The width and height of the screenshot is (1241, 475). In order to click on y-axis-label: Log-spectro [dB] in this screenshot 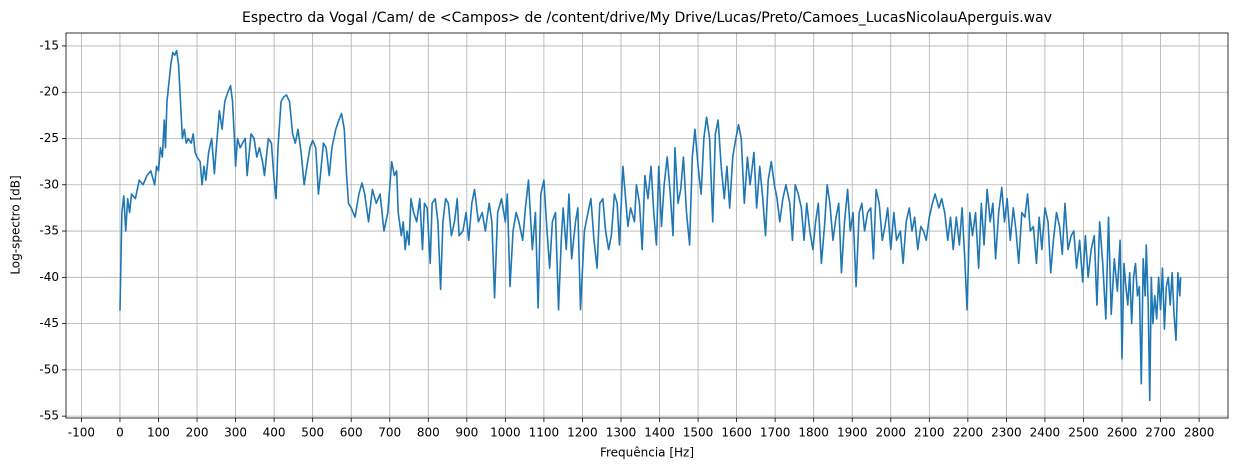, I will do `click(16, 224)`.